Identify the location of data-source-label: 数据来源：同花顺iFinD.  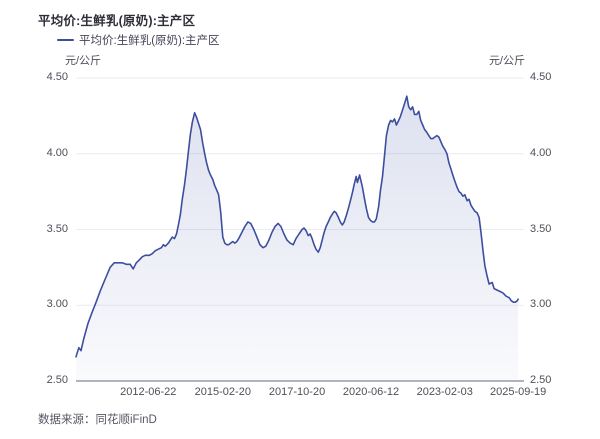
(97, 420).